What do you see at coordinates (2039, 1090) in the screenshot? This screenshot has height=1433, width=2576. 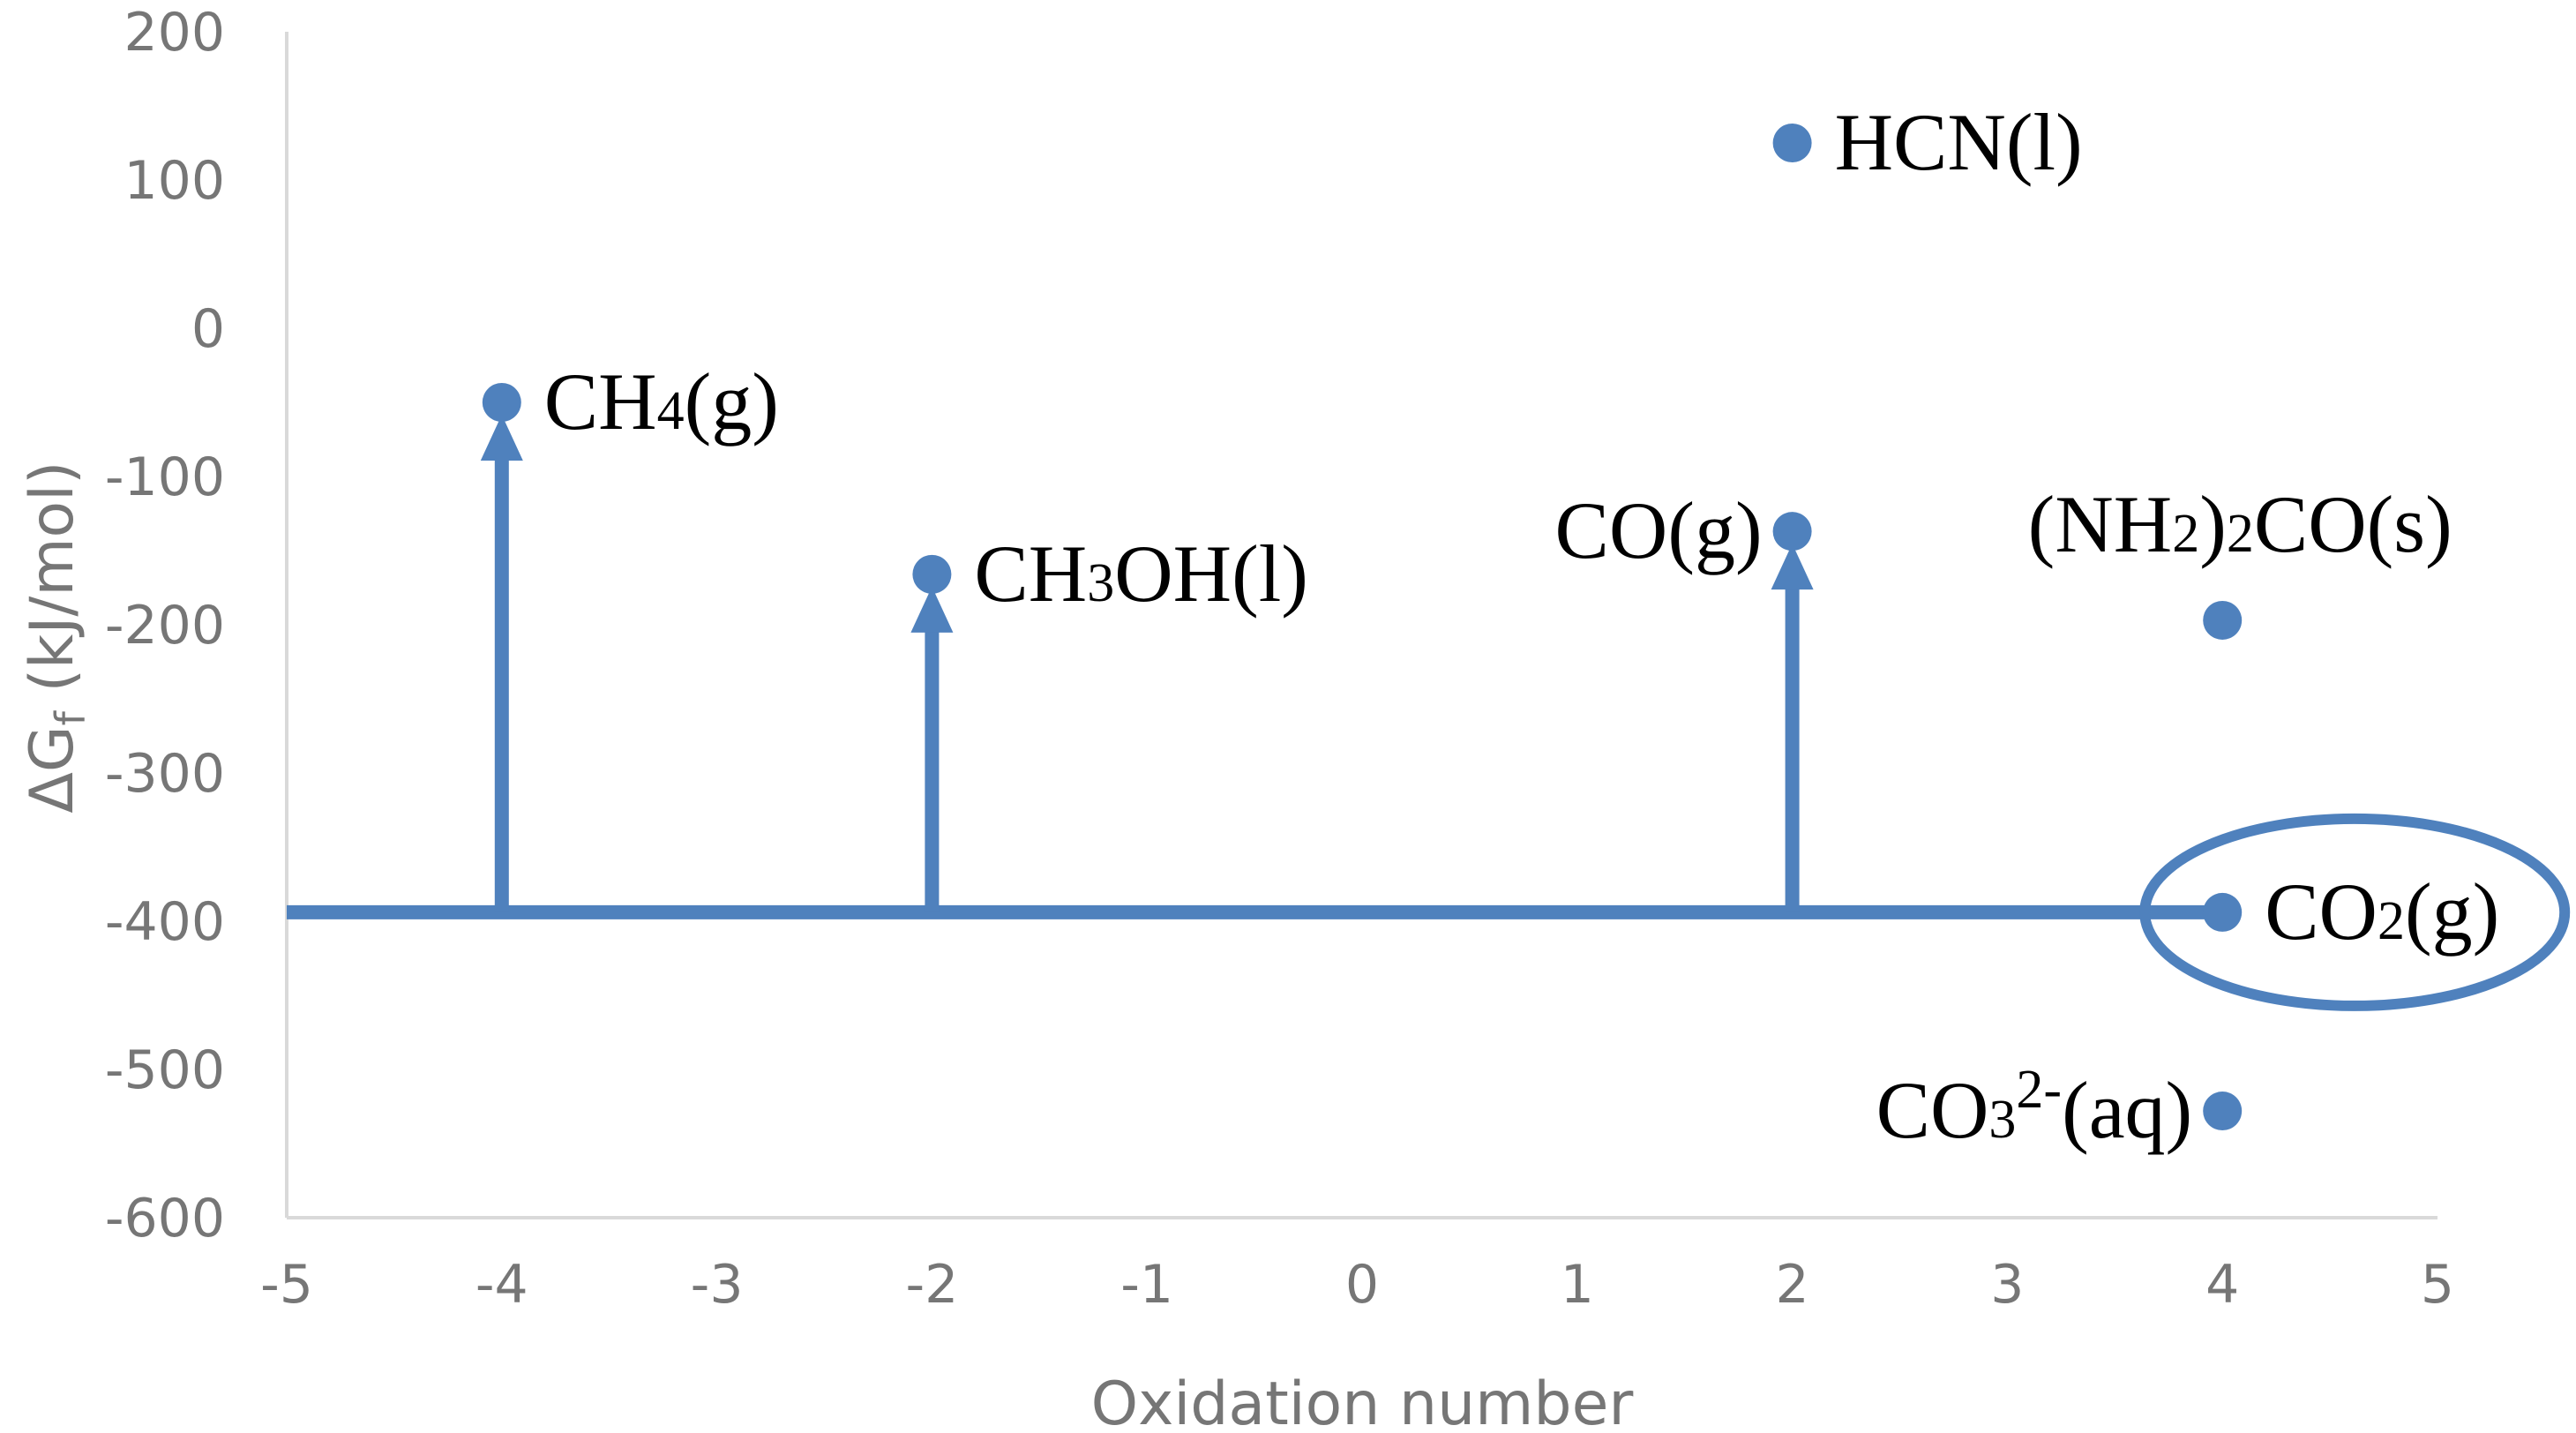 I see `point-label-part: 2-` at bounding box center [2039, 1090].